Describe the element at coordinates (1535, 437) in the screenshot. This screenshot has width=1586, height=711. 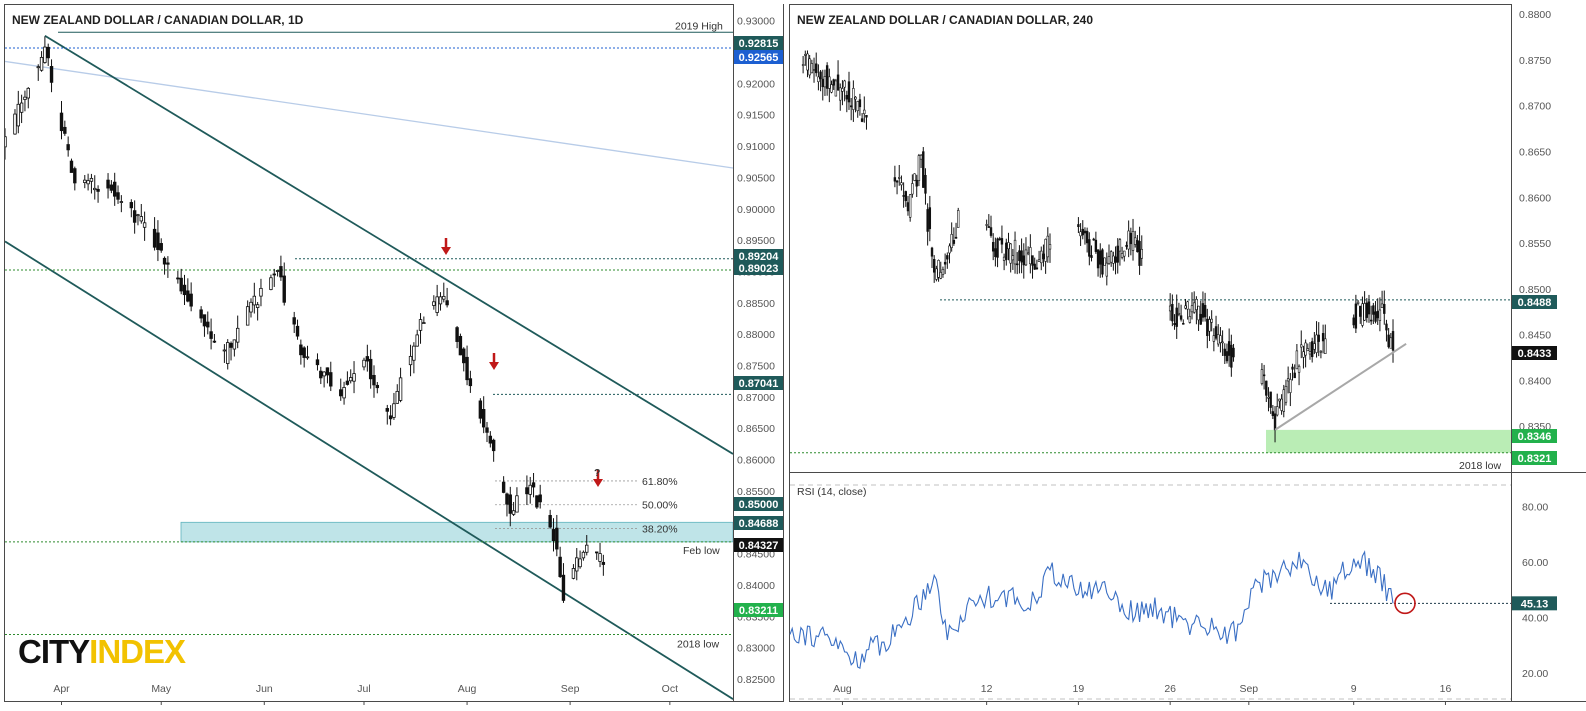
I see `right-price-tag-label: 0.8346` at that location.